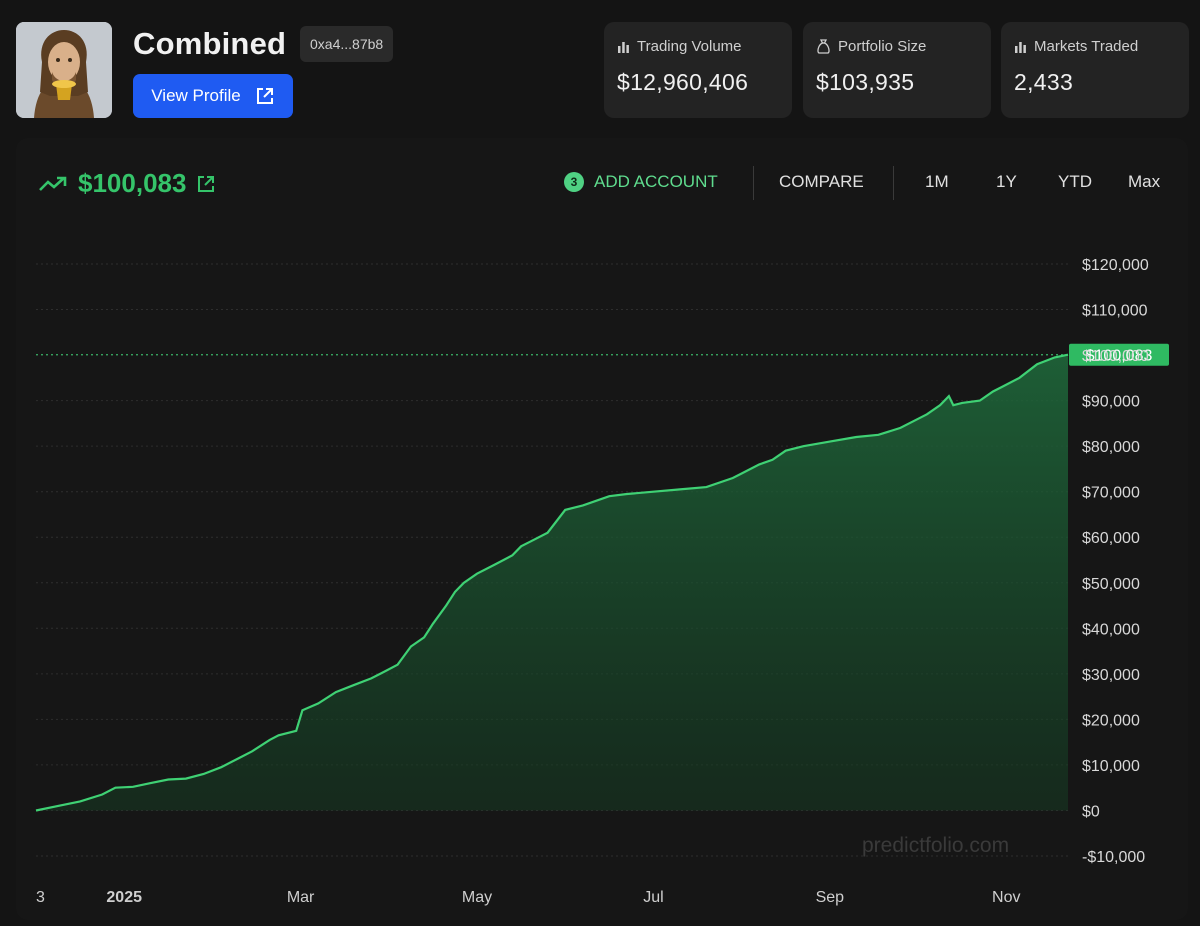 This screenshot has width=1200, height=926. I want to click on y-tick-label: $110,000, so click(1115, 311).